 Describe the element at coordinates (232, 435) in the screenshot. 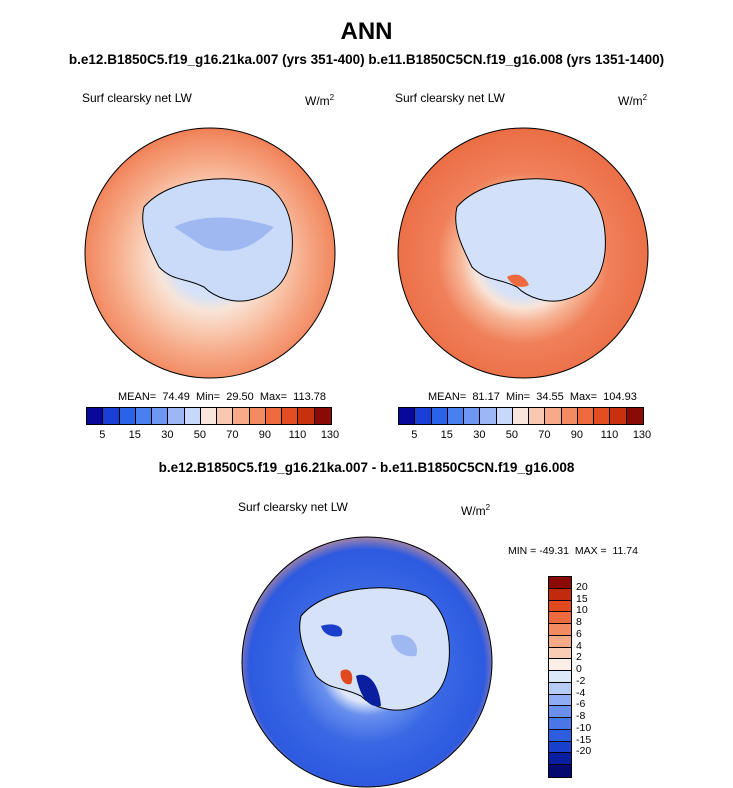

I see `colorbar-a-tick-label: 70` at that location.